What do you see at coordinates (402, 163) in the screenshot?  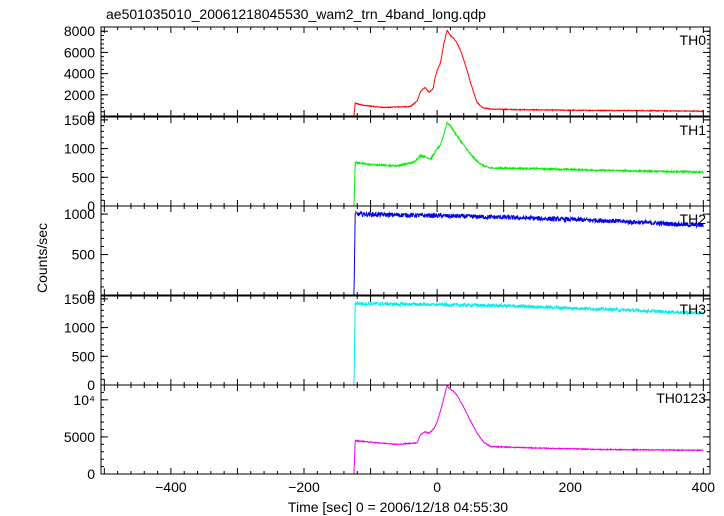 I see `series-line-th1` at bounding box center [402, 163].